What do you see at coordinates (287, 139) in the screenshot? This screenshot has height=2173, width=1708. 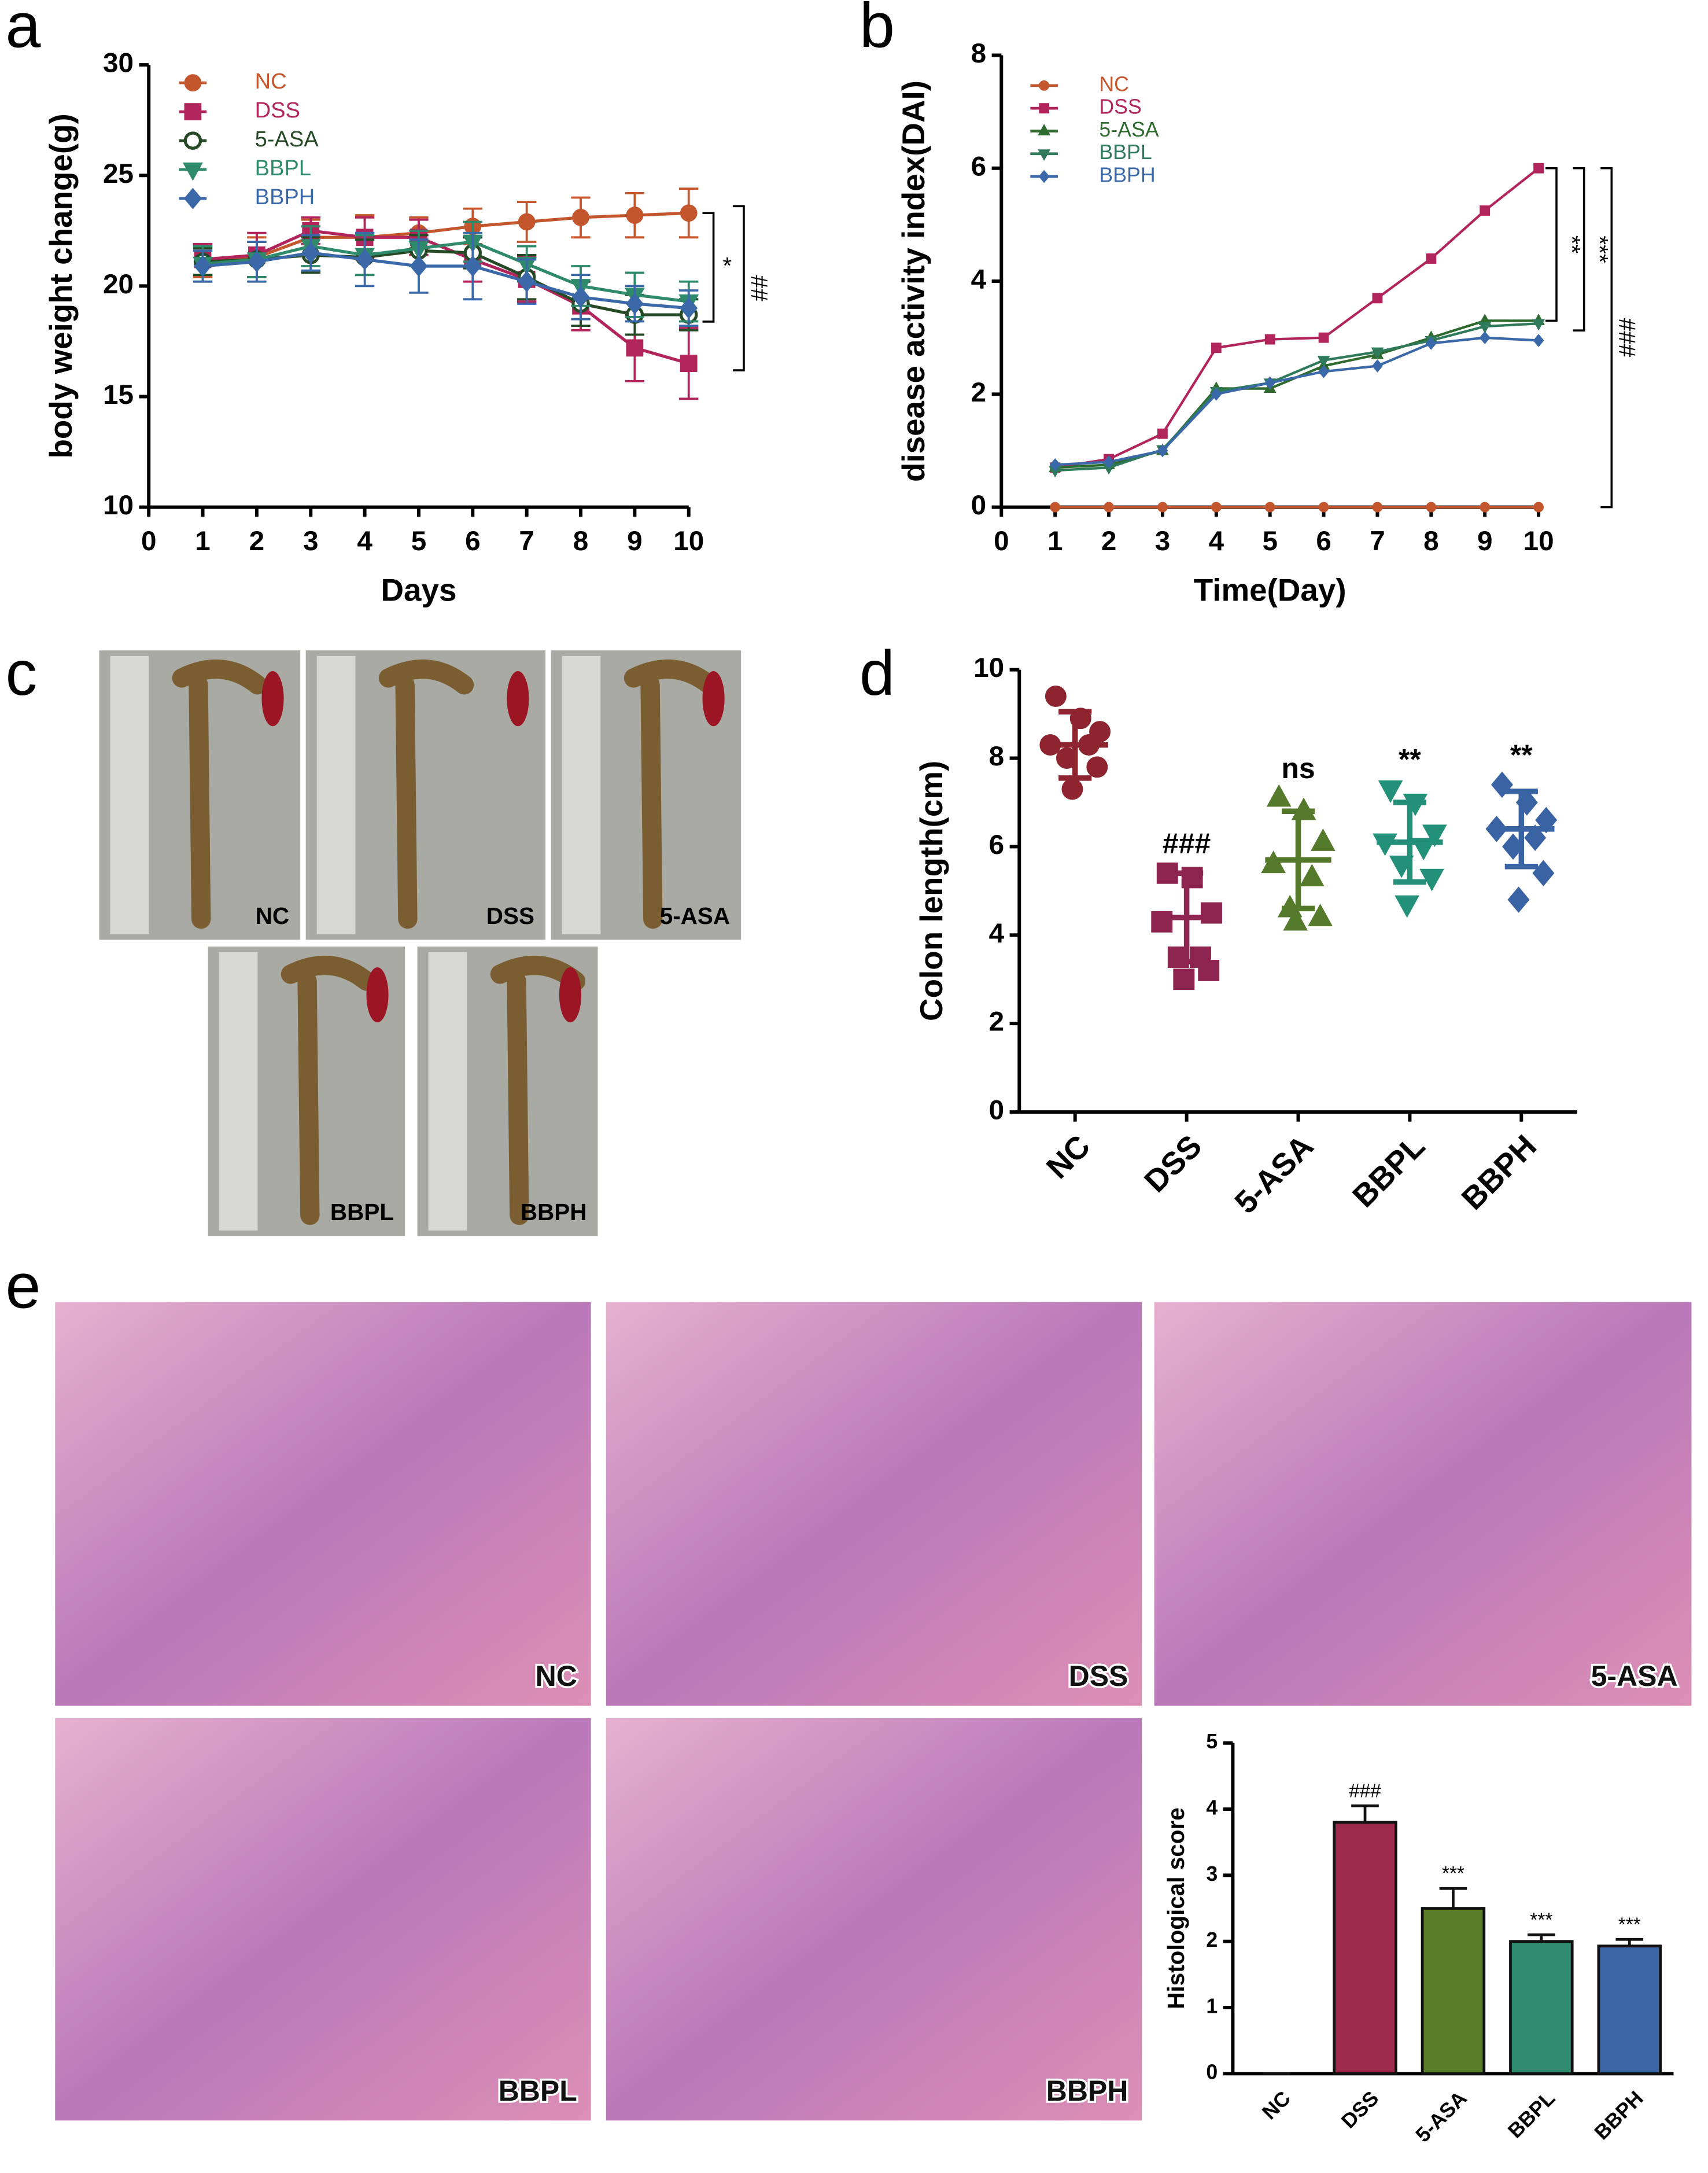 I see `legend-label: 5-ASA` at bounding box center [287, 139].